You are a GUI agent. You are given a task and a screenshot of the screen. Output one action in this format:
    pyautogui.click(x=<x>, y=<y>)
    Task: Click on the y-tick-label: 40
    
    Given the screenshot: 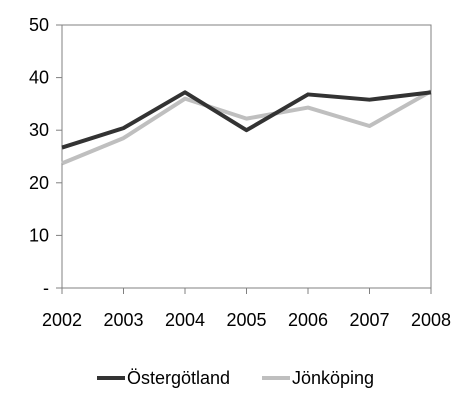 What is the action you would take?
    pyautogui.click(x=39, y=78)
    